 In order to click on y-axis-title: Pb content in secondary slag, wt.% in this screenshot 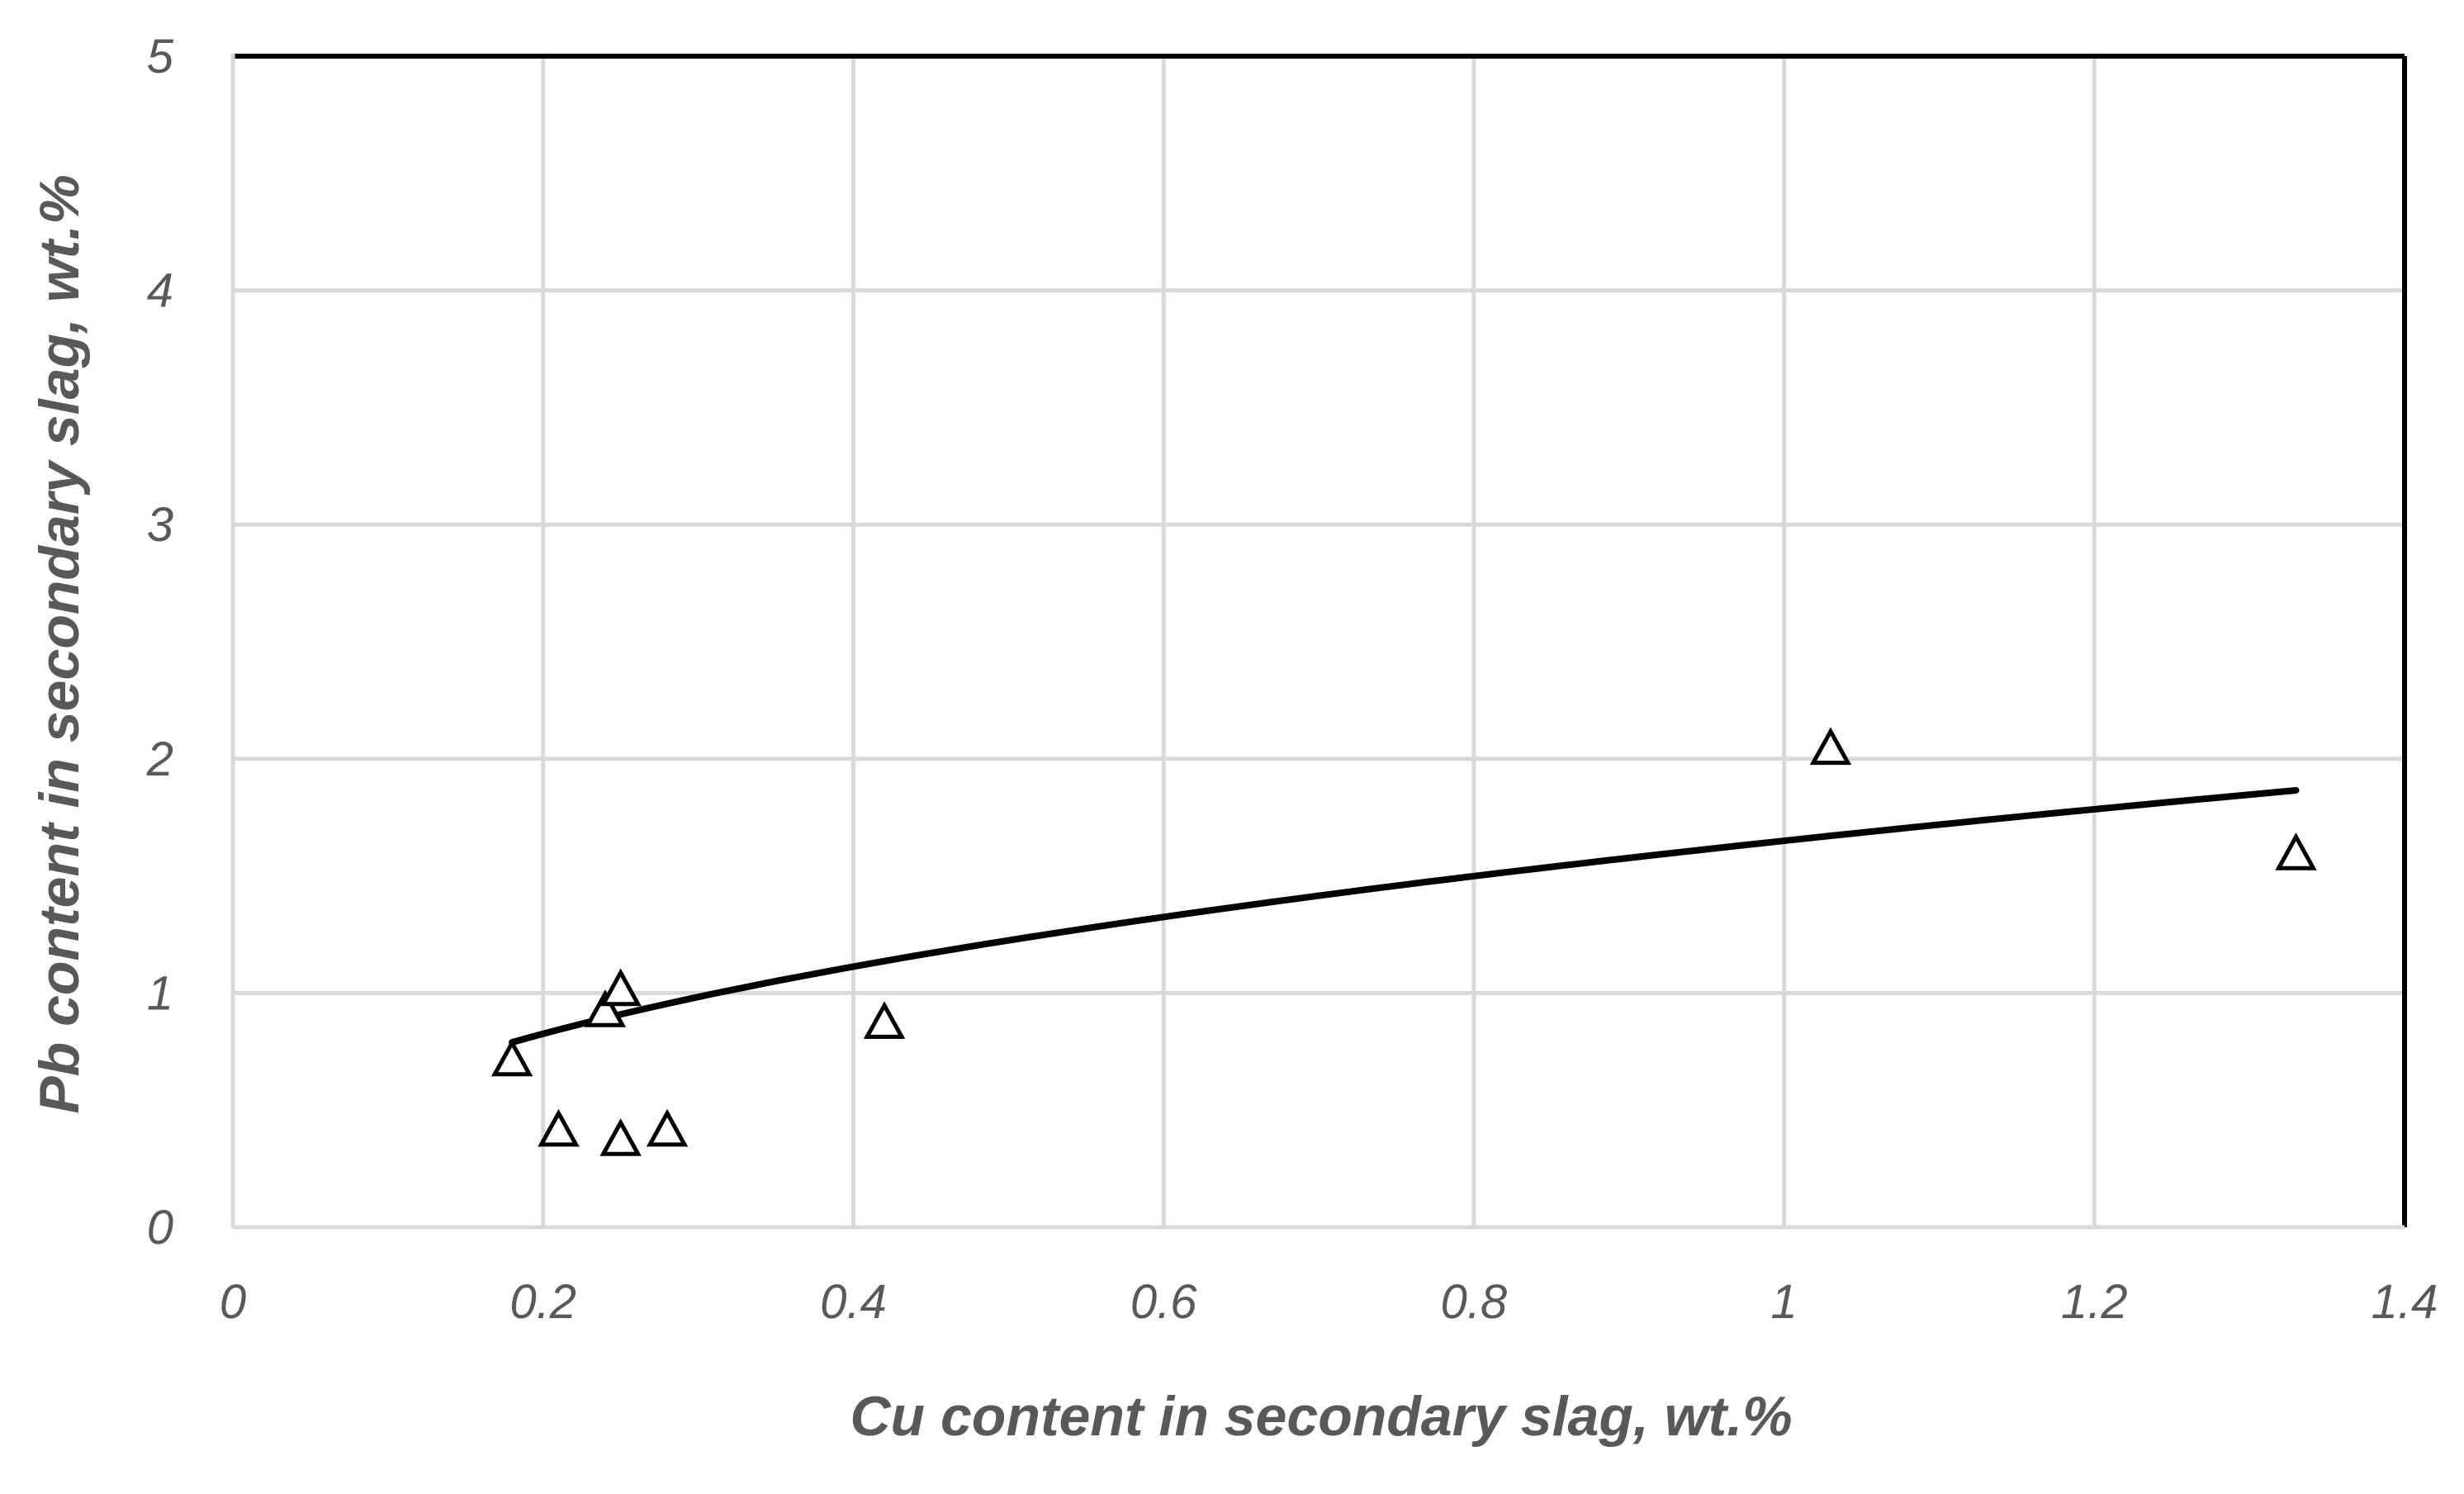, I will do `click(60, 643)`.